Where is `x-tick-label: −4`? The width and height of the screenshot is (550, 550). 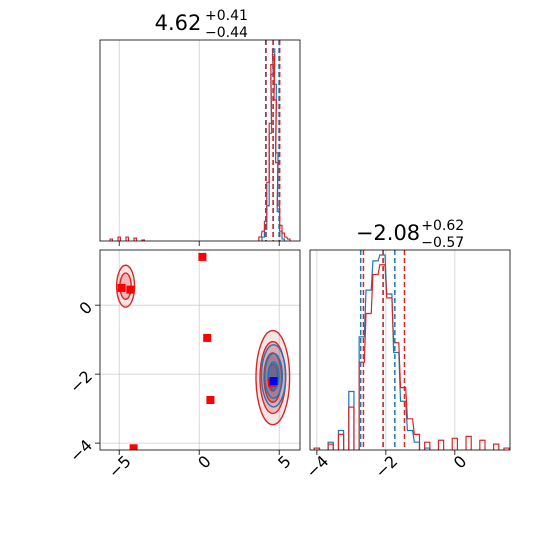 x-tick-label: −4 is located at coordinates (317, 467).